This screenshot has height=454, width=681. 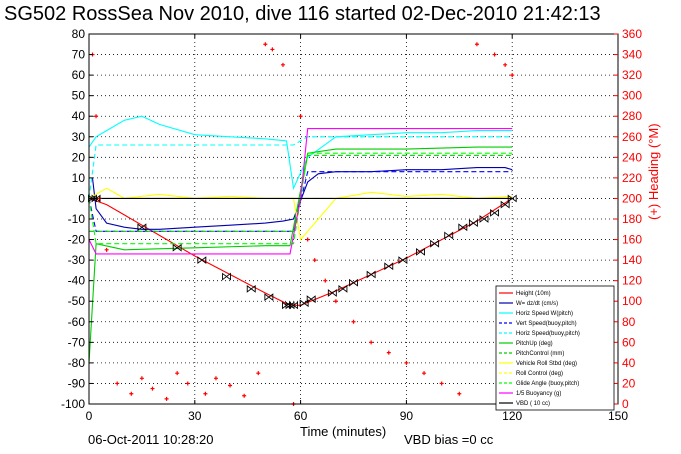 I want to click on y-tick-label: -90, so click(x=77, y=383).